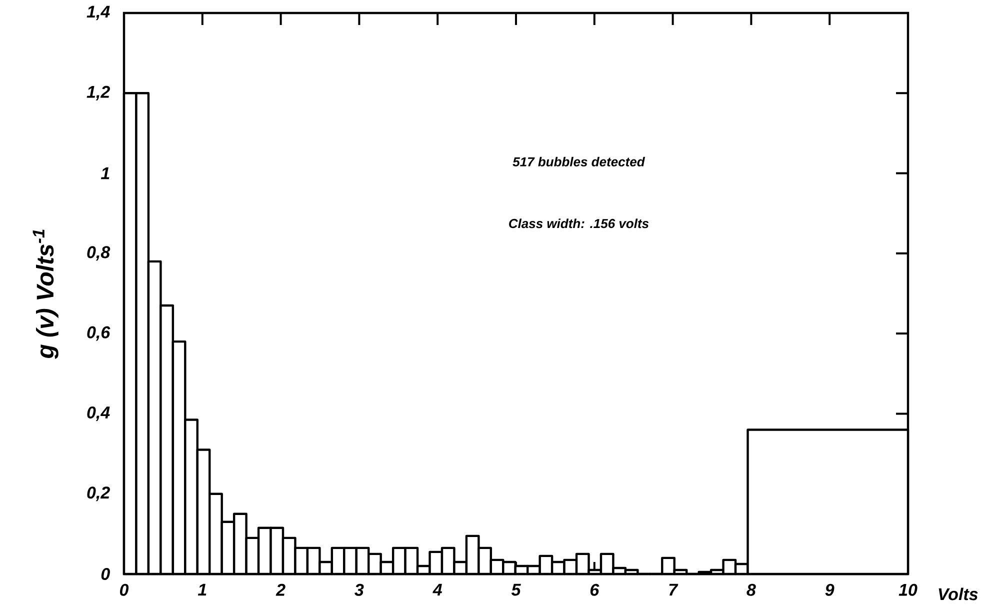  What do you see at coordinates (98, 494) in the screenshot?
I see `y-tick-label: 0,2` at bounding box center [98, 494].